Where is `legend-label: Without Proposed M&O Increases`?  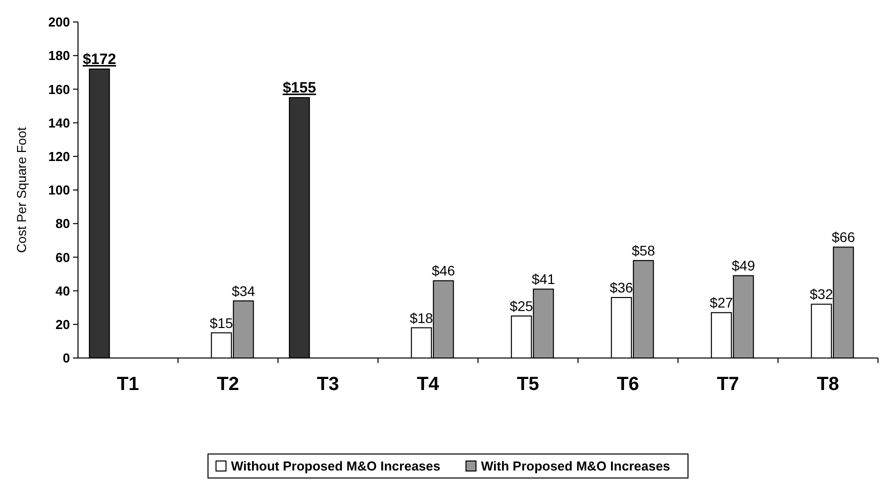 legend-label: Without Proposed M&O Increases is located at coordinates (335, 466).